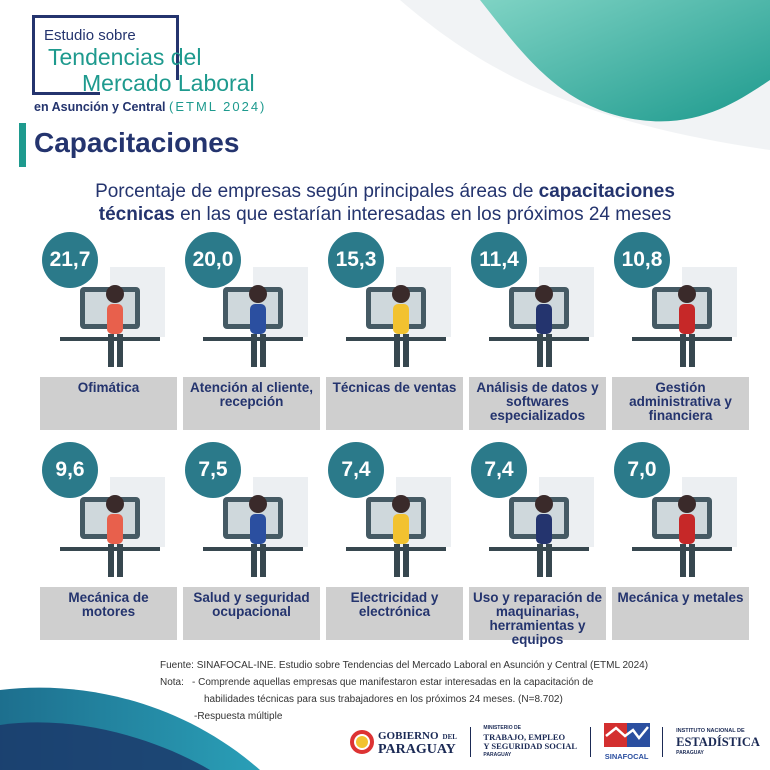 This screenshot has height=770, width=770. I want to click on robot-illustration, so click(398, 527).